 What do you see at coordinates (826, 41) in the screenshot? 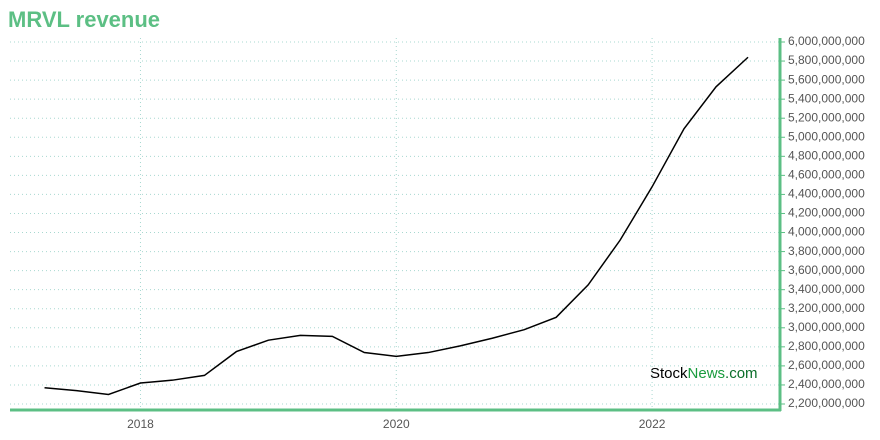
I see `y-tick-label: 6,000,000,000` at bounding box center [826, 41].